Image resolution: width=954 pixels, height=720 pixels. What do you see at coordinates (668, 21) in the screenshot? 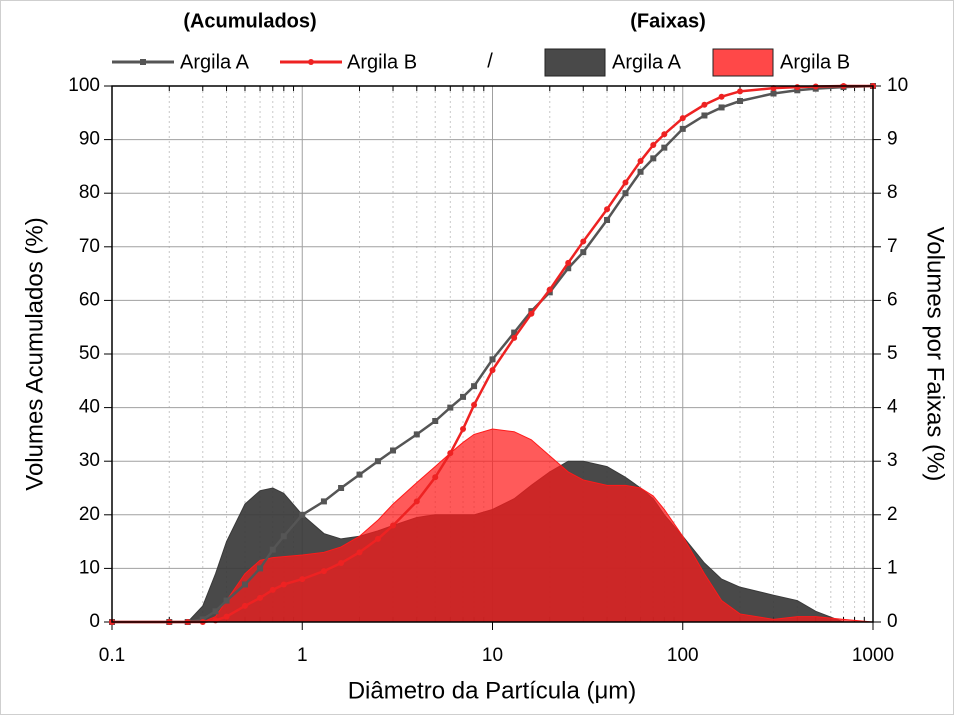
I see `legend-title: (Faixas)` at bounding box center [668, 21].